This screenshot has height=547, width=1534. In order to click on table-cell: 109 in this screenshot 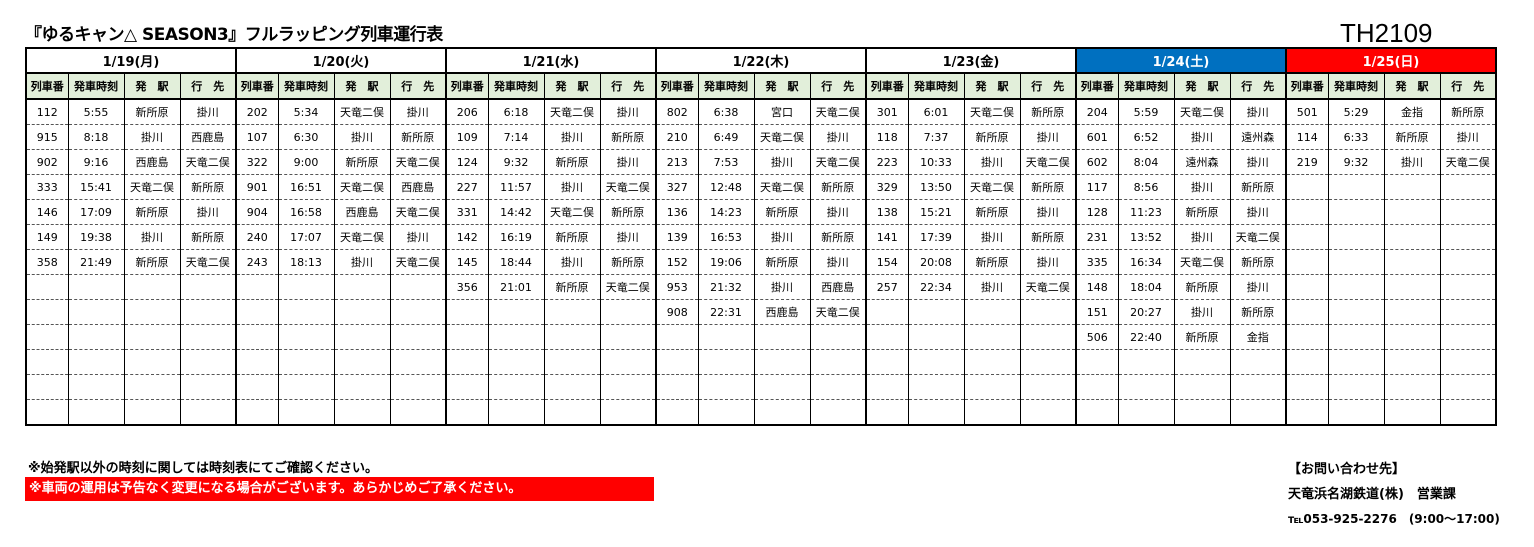, I will do `click(466, 137)`.